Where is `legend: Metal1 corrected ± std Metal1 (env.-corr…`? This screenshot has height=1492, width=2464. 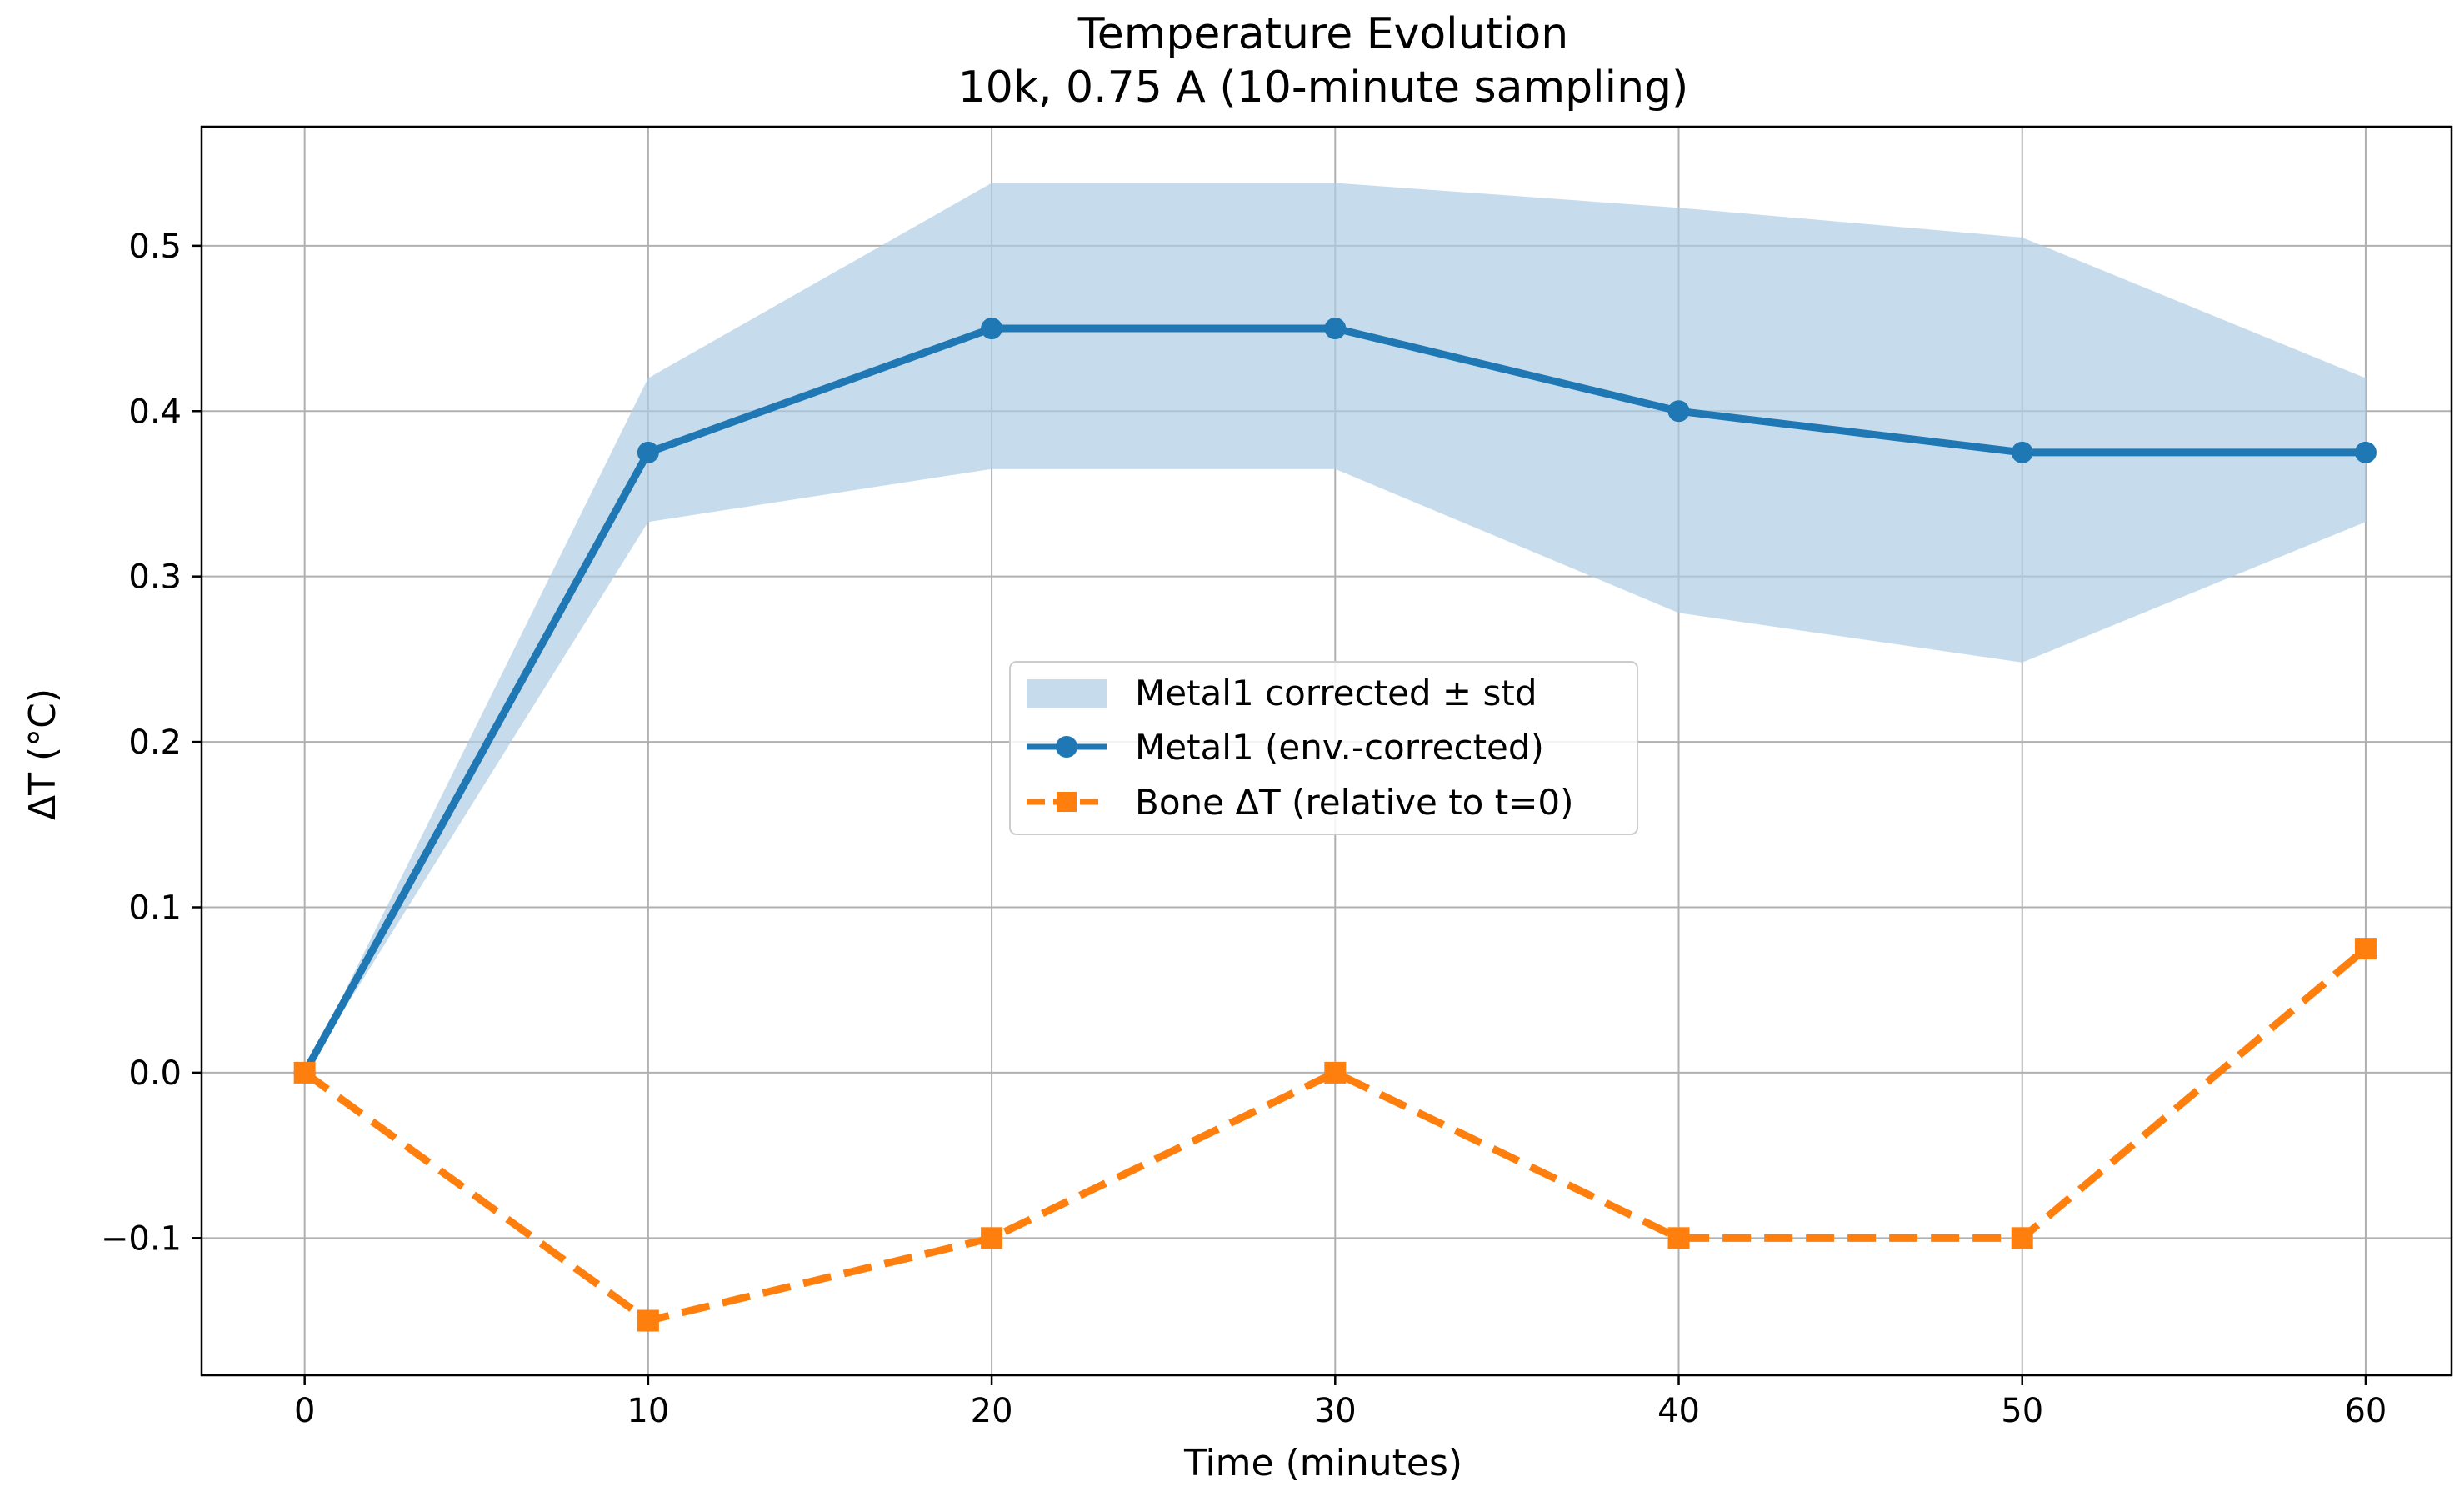 legend: Metal1 corrected ± std Metal1 (env.-corr… is located at coordinates (1323, 748).